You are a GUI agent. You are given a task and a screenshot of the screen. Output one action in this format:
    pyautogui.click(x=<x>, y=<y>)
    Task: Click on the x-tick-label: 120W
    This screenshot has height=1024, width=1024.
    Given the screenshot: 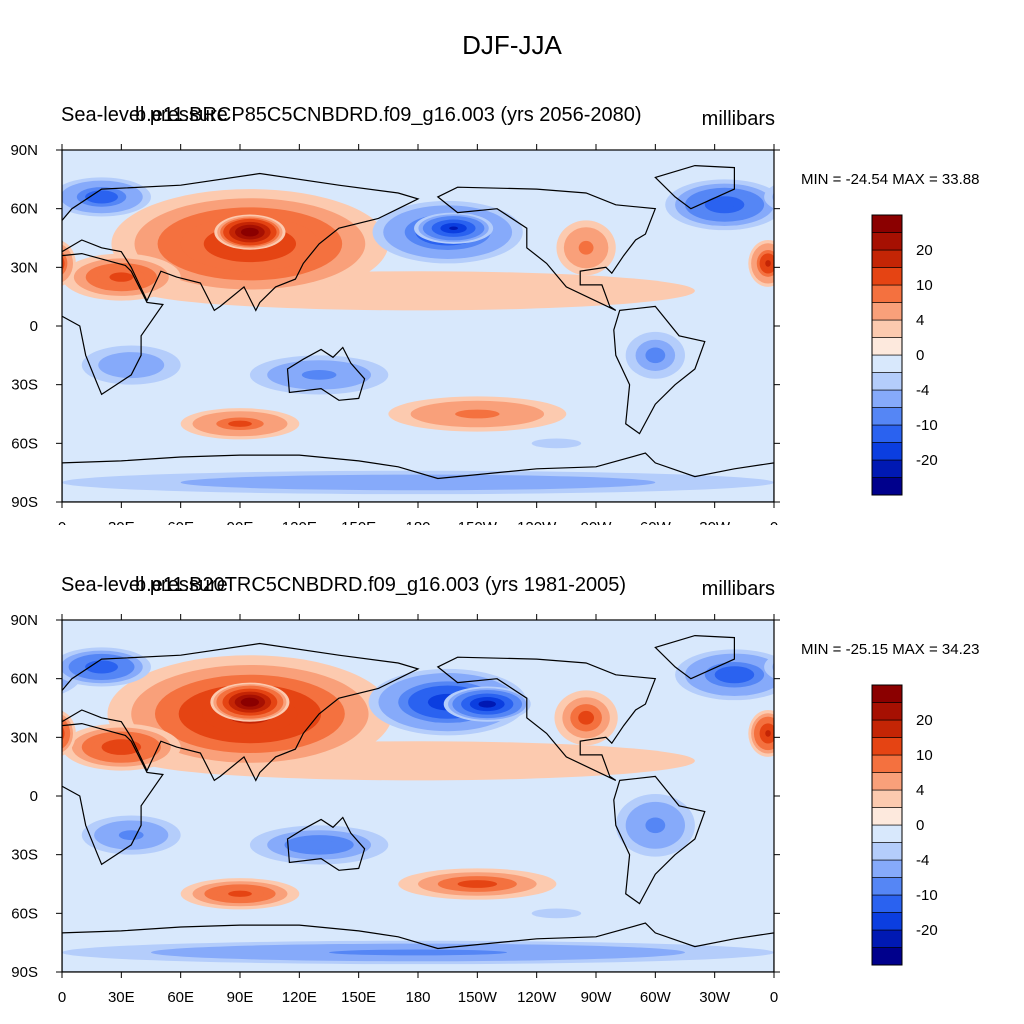 What is the action you would take?
    pyautogui.click(x=537, y=997)
    